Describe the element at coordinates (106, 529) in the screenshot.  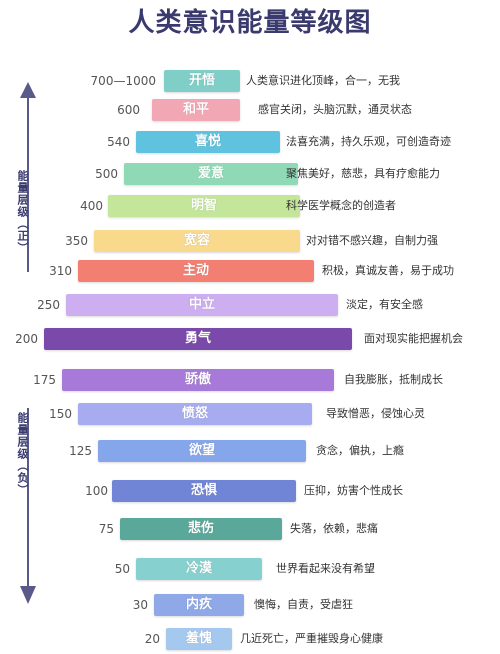
I see `level-value: 75` at that location.